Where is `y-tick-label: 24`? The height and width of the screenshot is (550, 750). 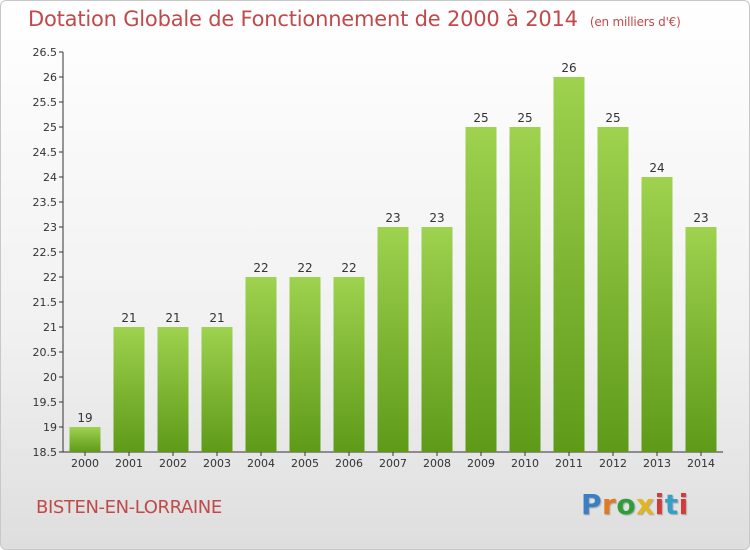 y-tick-label: 24 is located at coordinates (50, 177).